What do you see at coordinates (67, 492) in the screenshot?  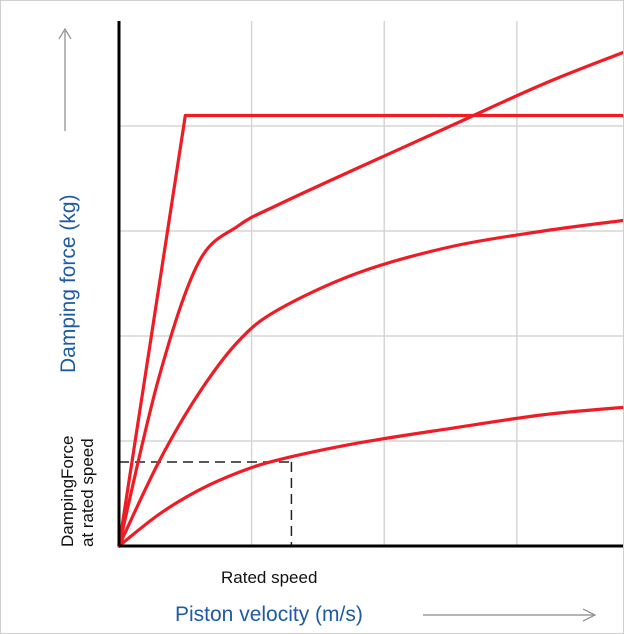 I see `y-marker-label-line1: DampingForce` at bounding box center [67, 492].